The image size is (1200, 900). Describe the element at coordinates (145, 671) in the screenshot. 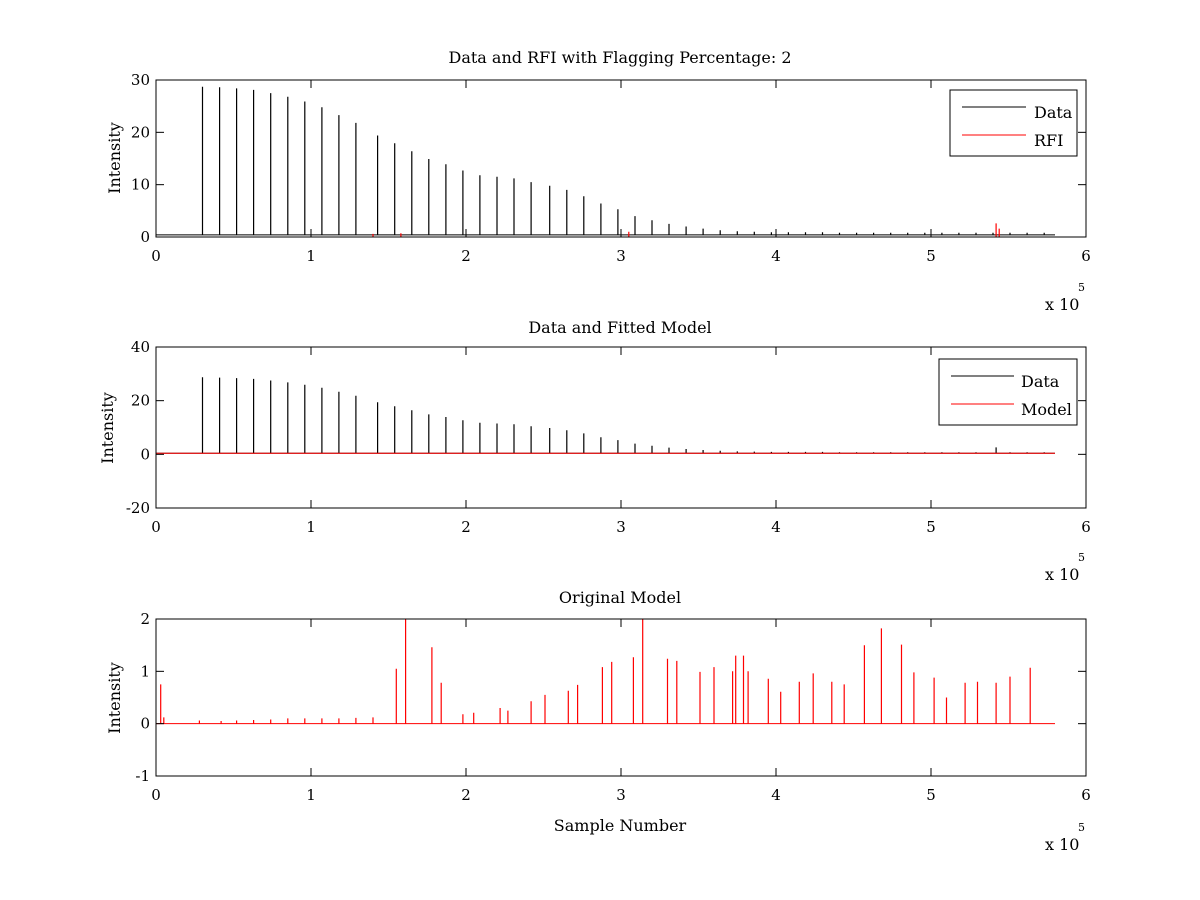

I see `y-tick-label: 1` at that location.